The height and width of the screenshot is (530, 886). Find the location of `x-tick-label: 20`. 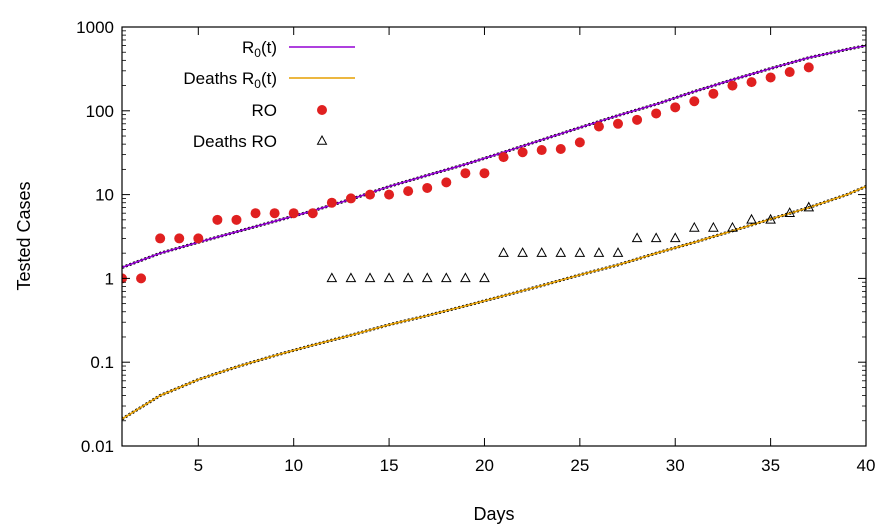

x-tick-label: 20 is located at coordinates (484, 465).